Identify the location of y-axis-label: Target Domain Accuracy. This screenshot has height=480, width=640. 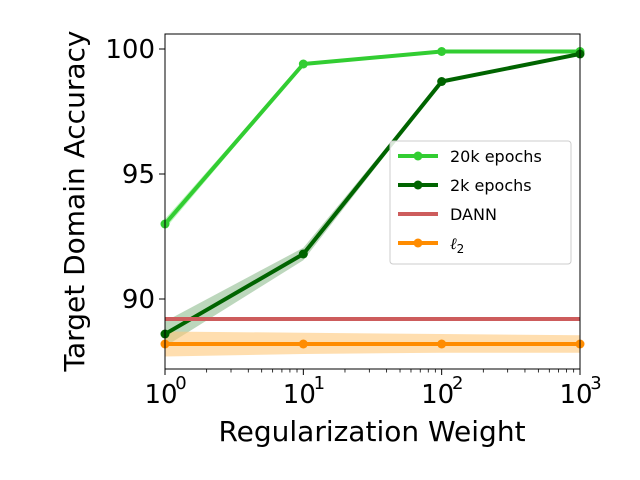
(74, 202).